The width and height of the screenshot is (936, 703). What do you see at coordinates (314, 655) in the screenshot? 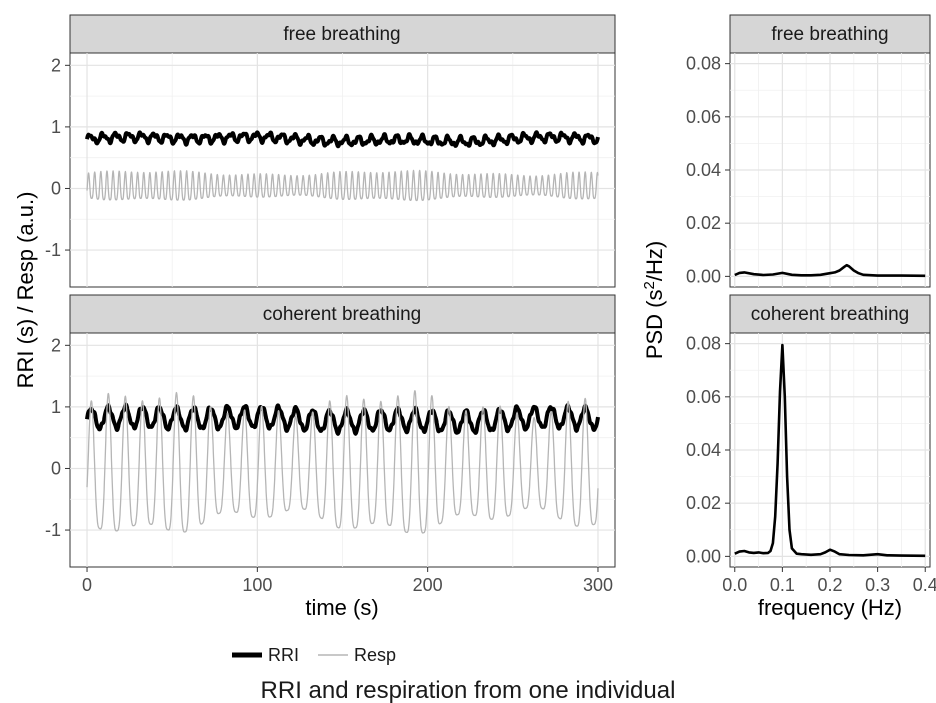
I see `legend: RRI Resp` at bounding box center [314, 655].